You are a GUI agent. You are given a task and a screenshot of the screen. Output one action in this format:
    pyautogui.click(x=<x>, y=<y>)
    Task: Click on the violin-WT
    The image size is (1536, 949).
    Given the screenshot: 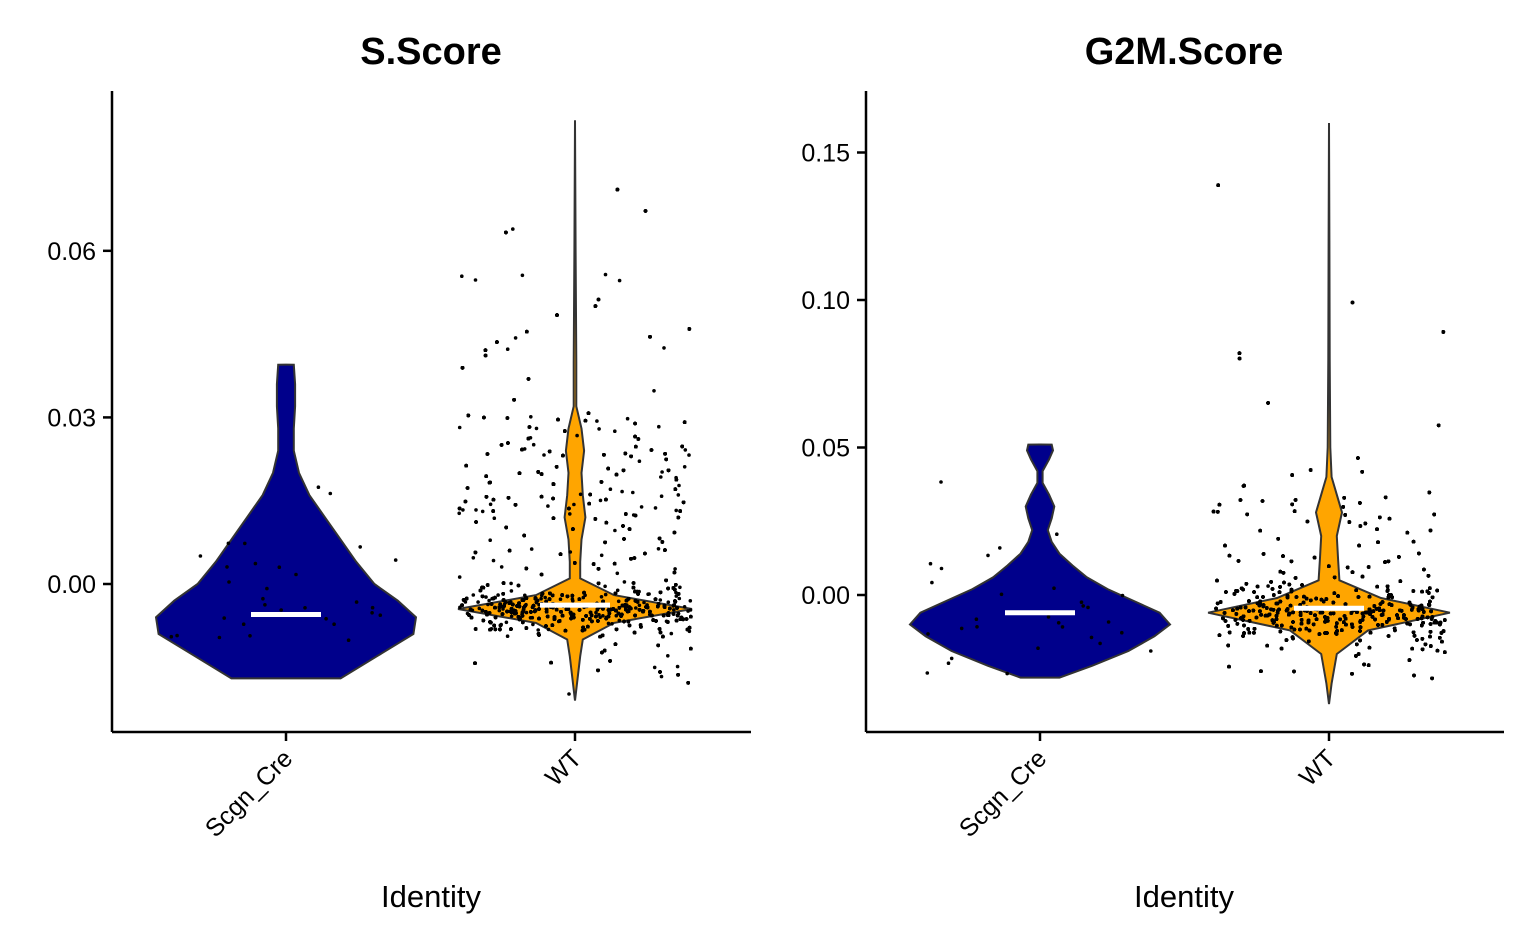 What is the action you would take?
    pyautogui.click(x=575, y=410)
    